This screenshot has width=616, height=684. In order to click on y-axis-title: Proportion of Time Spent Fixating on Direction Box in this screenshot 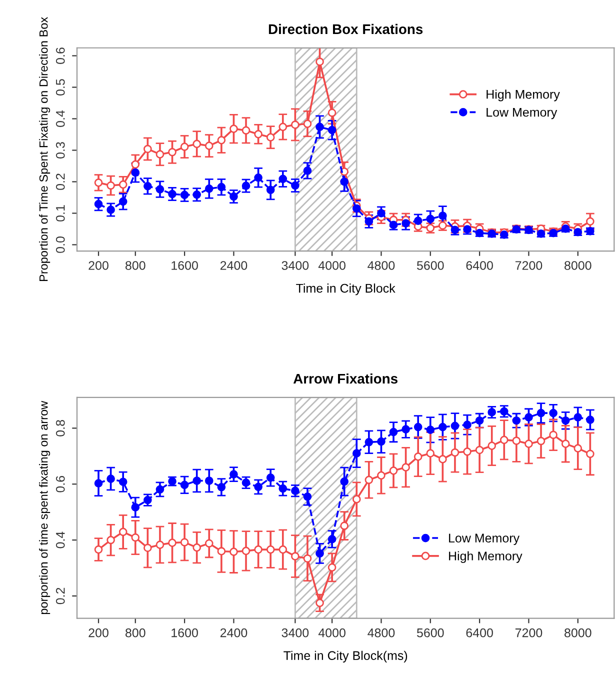, I will do `click(44, 149)`.